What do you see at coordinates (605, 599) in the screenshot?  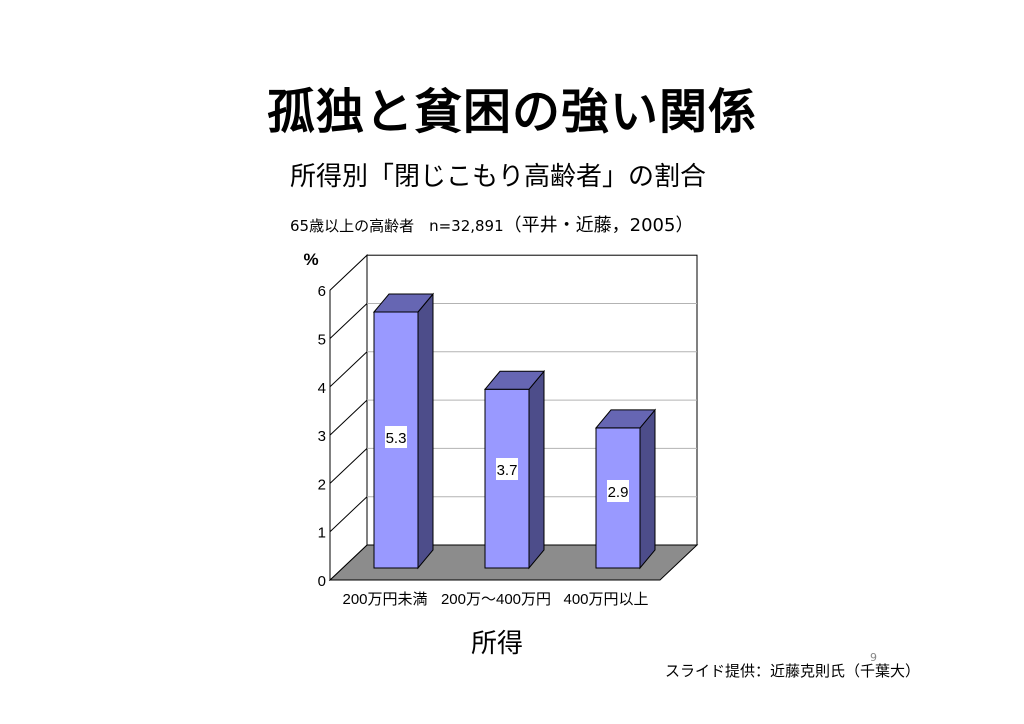 I see `x-tick-label: 400万円以上` at bounding box center [605, 599].